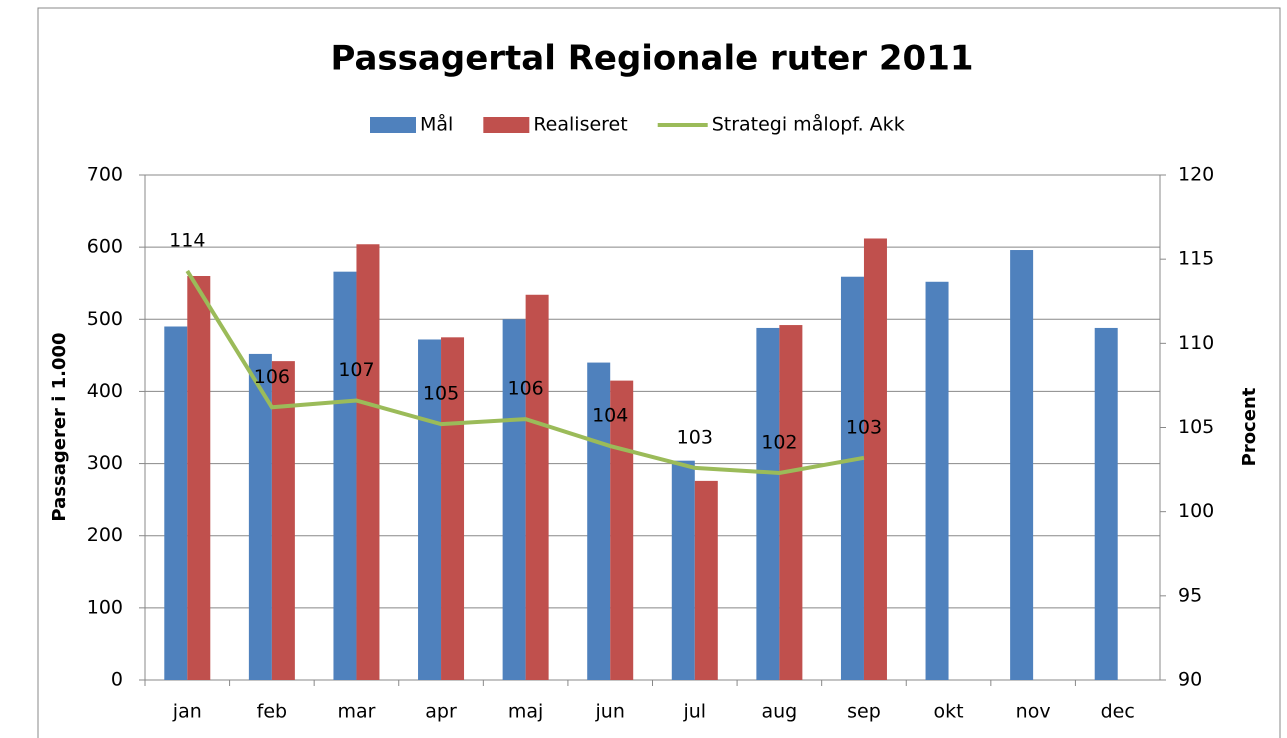 This screenshot has height=738, width=1287. I want to click on data-label: 102, so click(779, 442).